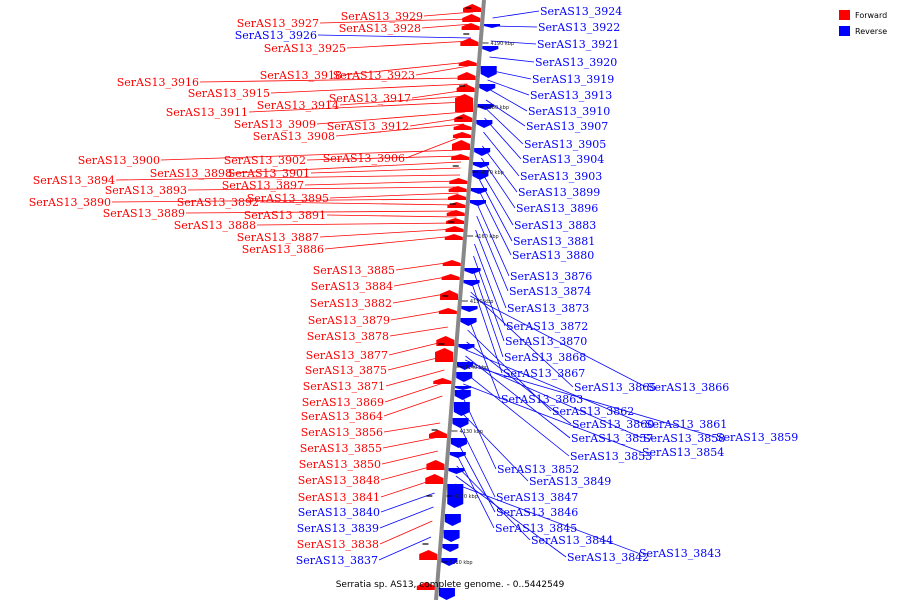 The image size is (900, 600). I want to click on gene-label-SerAS13_3912: SerAS13_3912, so click(368, 126).